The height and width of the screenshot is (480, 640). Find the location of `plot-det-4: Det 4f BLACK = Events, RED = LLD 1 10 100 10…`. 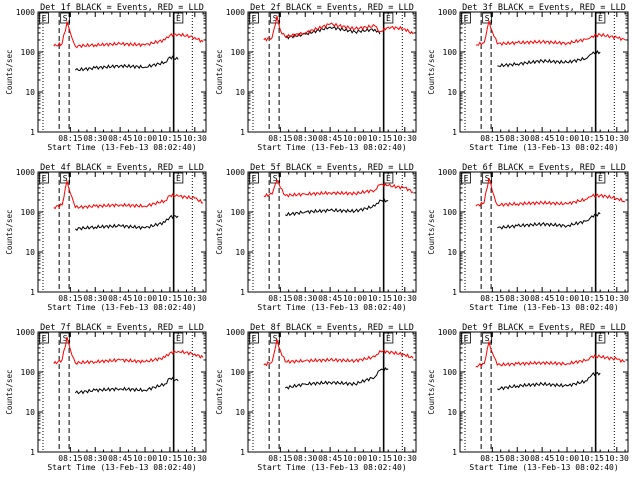

plot-det-4: Det 4f BLACK = Events, RED = LLD 1 10 100 10… is located at coordinates (106, 237).